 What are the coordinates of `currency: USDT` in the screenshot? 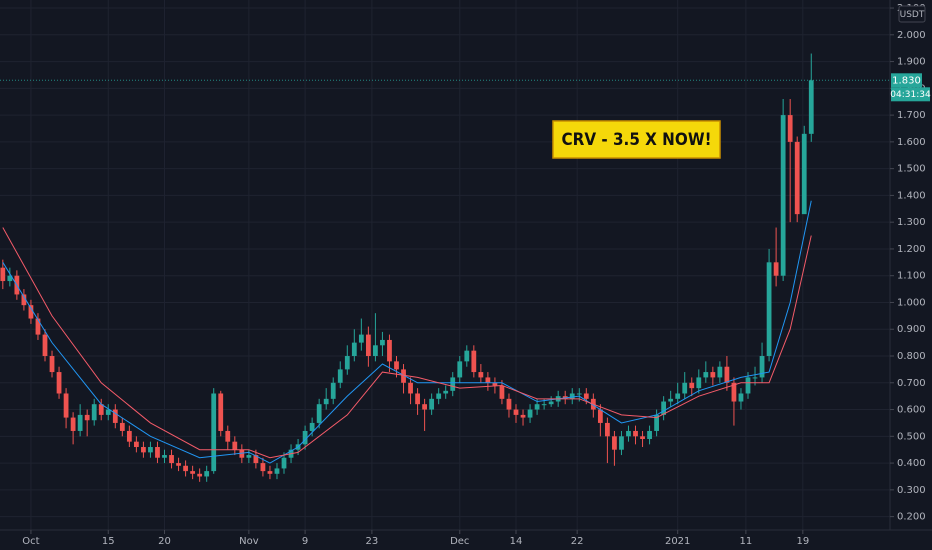 It's located at (912, 15).